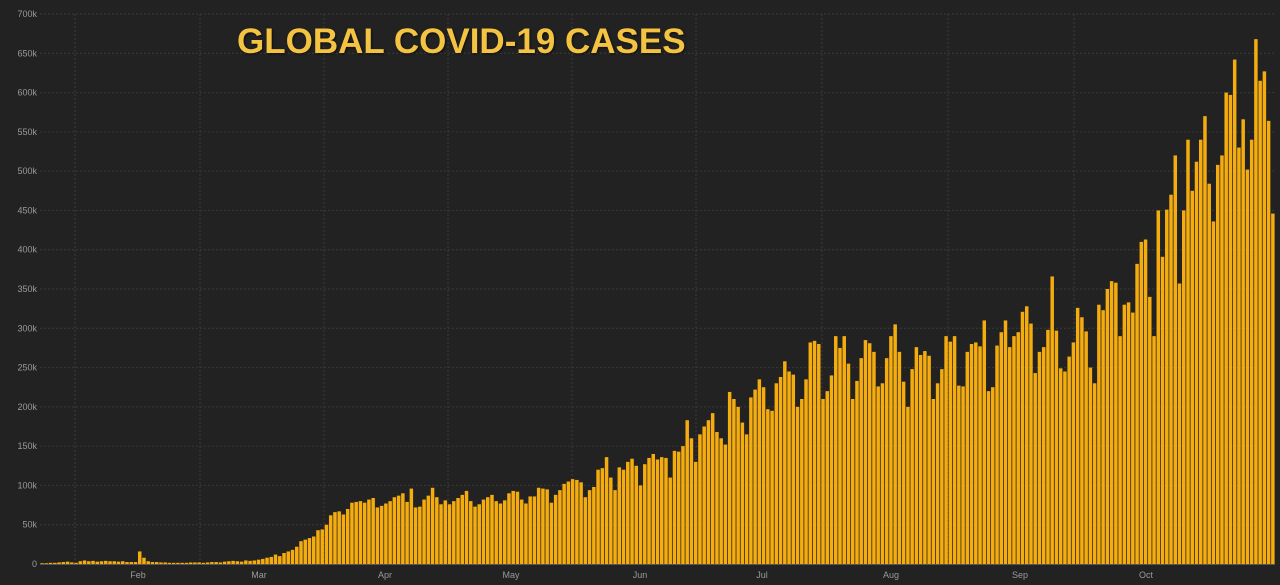 The height and width of the screenshot is (585, 1280). What do you see at coordinates (27, 132) in the screenshot?
I see `y-tick-label: 550k` at bounding box center [27, 132].